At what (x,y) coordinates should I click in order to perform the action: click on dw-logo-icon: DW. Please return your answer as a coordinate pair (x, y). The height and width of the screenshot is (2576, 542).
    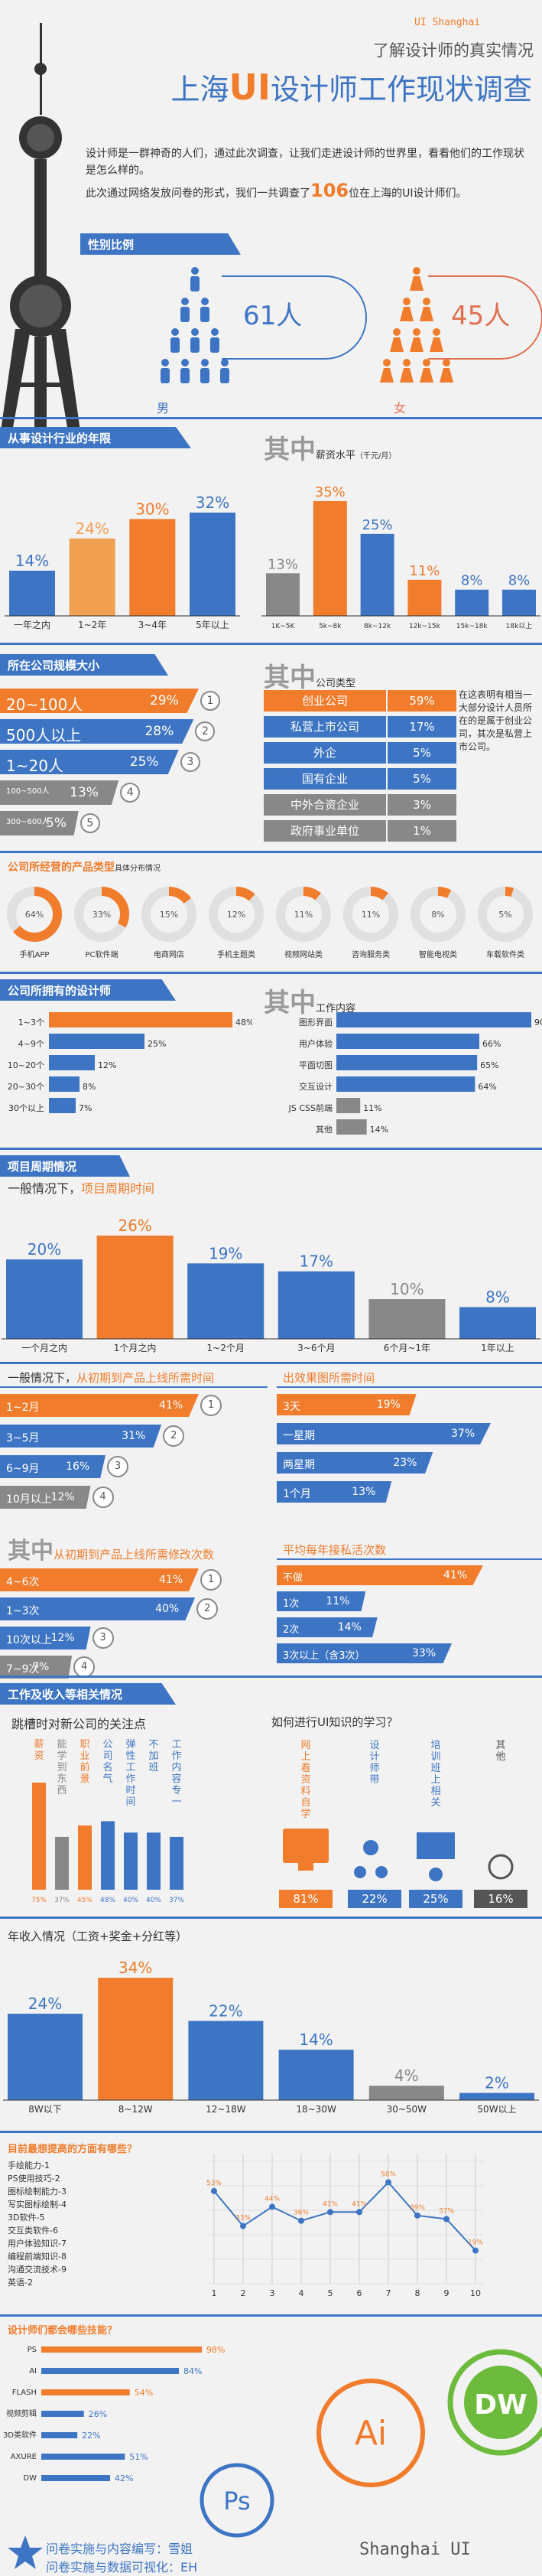
    Looking at the image, I should click on (495, 2403).